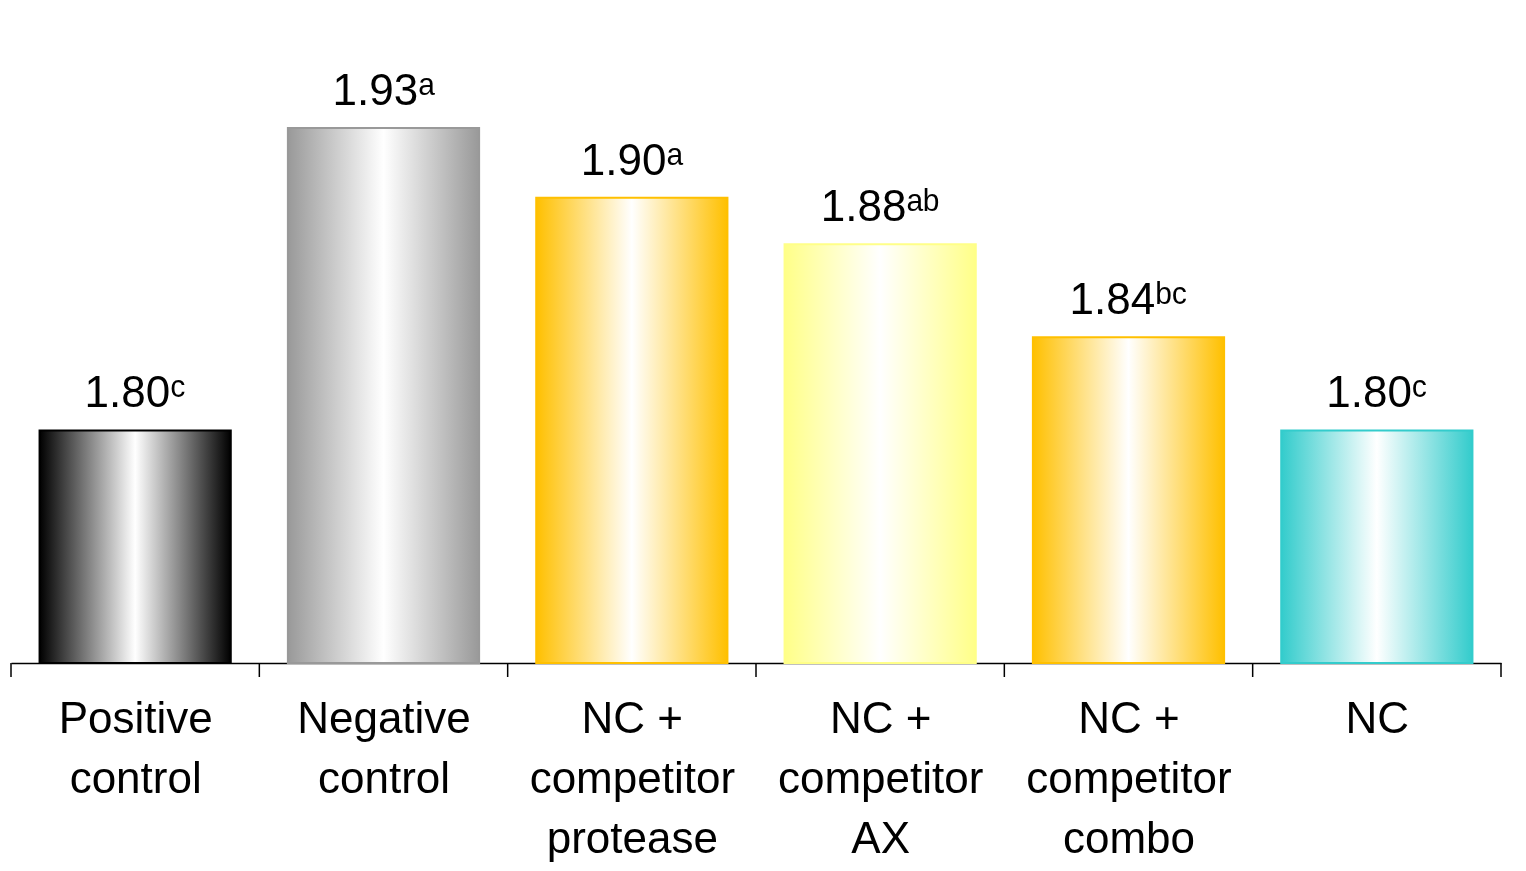  I want to click on data-label: 1.84ᵇᶜ, so click(1128, 299).